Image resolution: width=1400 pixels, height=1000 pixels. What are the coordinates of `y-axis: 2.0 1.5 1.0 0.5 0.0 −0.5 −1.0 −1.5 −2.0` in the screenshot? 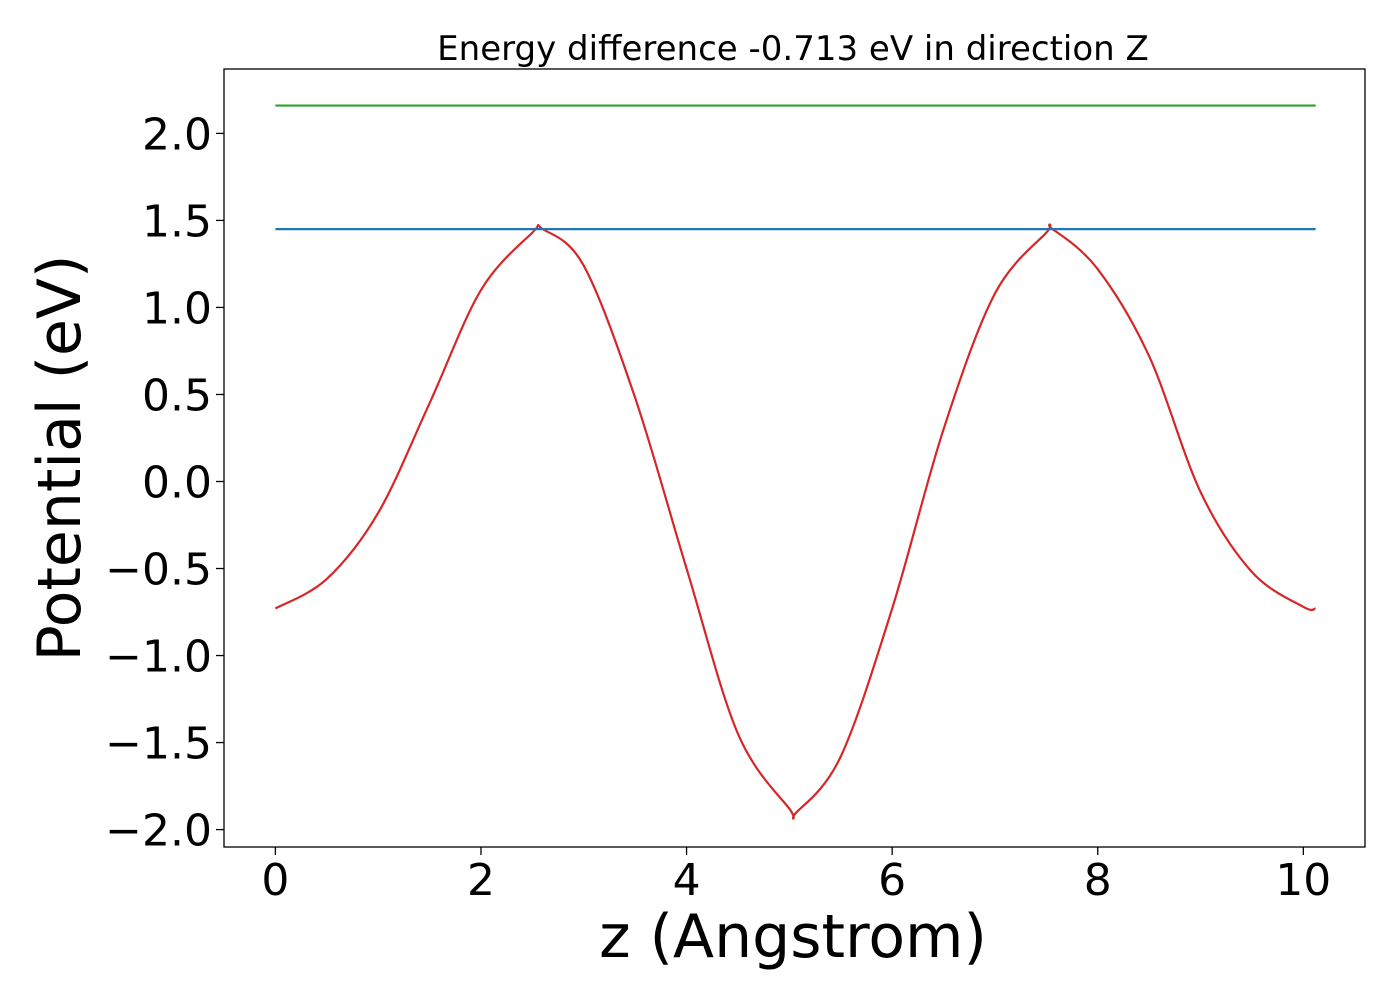 It's located at (164, 483).